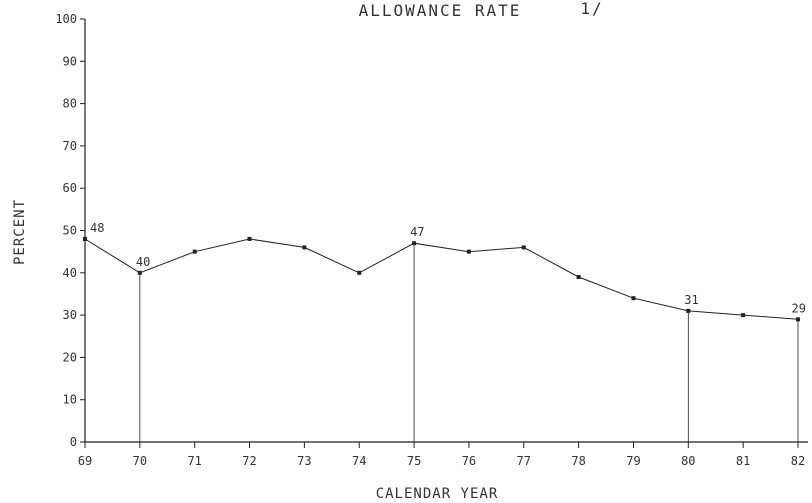  I want to click on x-tick-label: 73, so click(304, 461).